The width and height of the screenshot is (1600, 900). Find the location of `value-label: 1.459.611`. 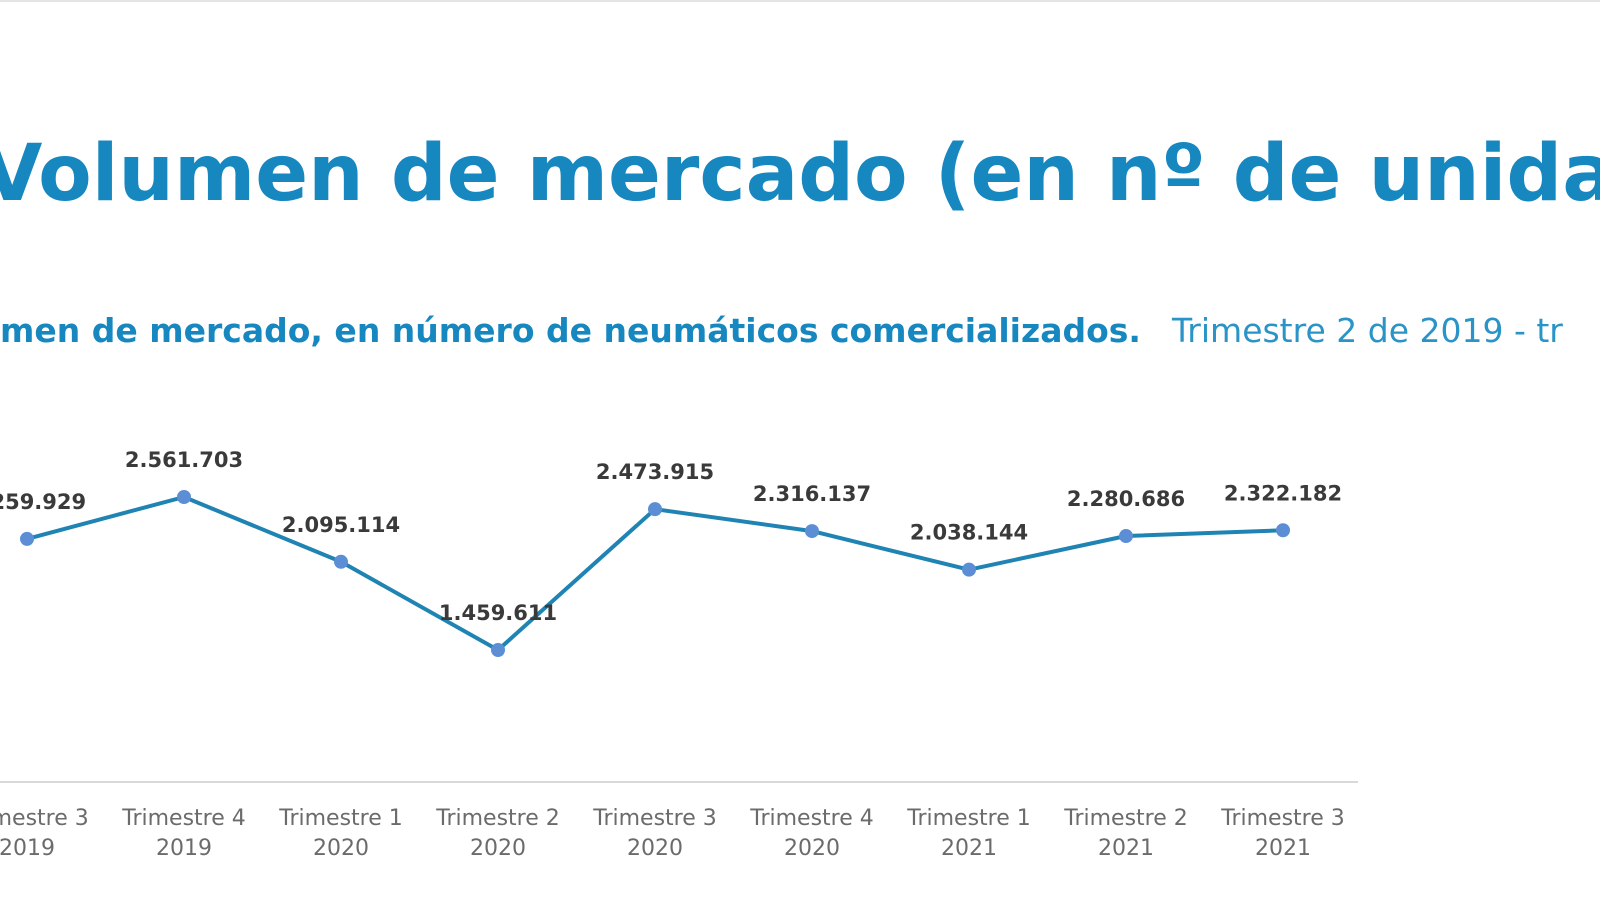

value-label: 1.459.611 is located at coordinates (498, 613).